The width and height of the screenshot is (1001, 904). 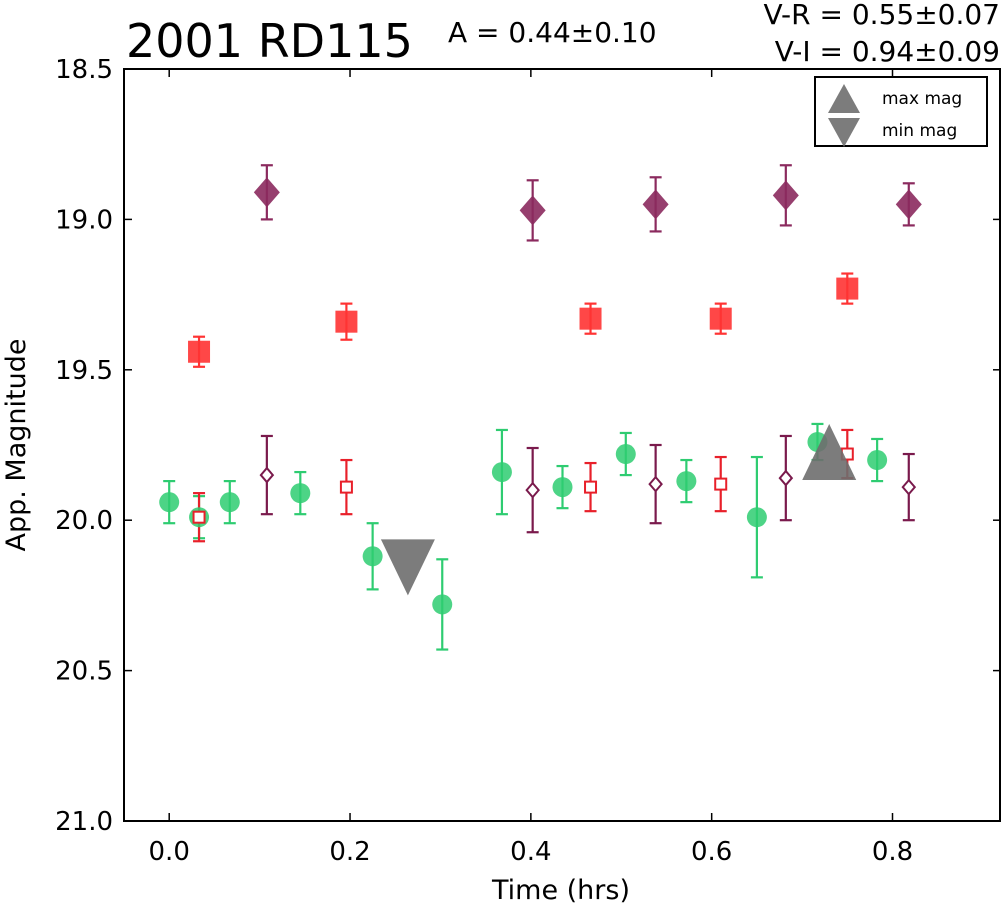 I want to click on y-axis-label: App. Magnitude, so click(x=16, y=445).